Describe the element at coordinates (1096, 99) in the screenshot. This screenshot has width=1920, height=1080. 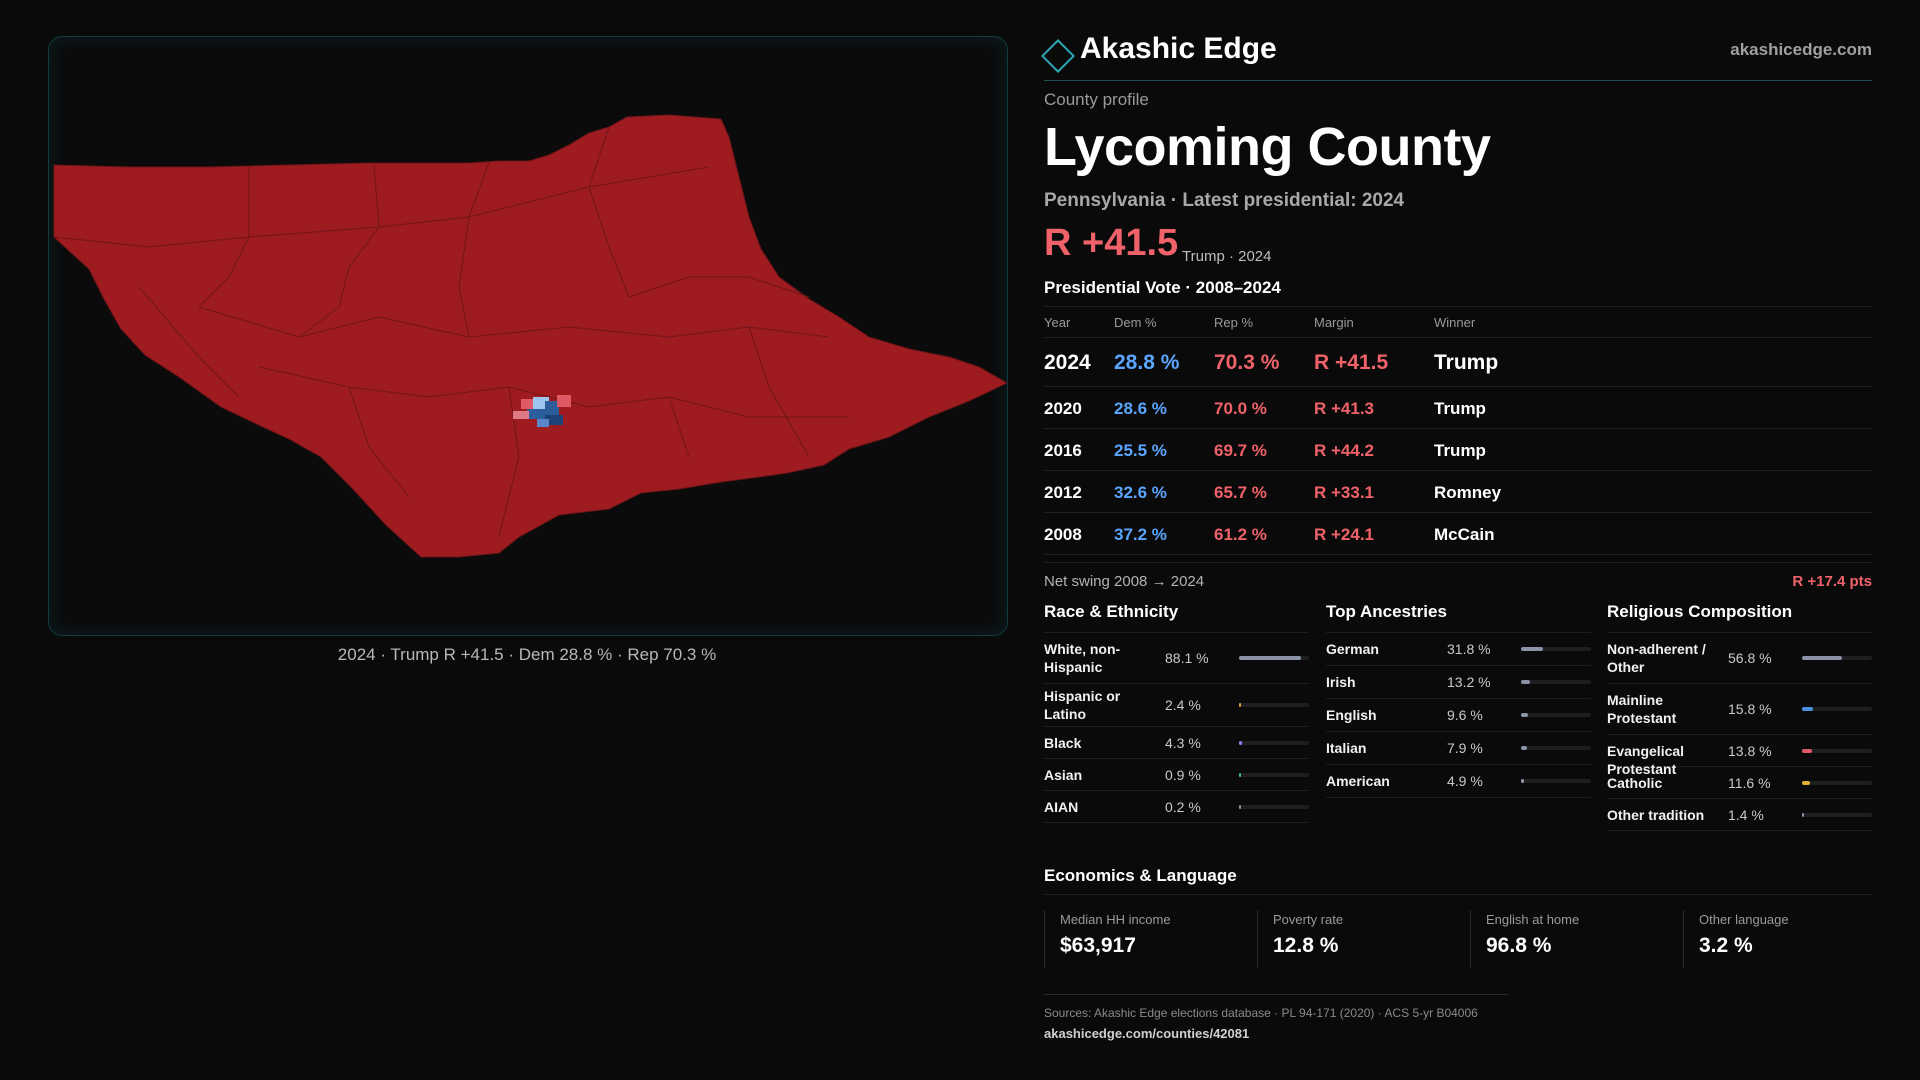
I see `page-kicker: County profile` at that location.